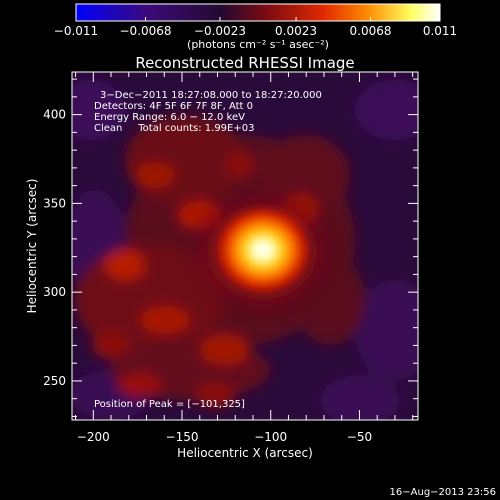 The image size is (500, 500). Describe the element at coordinates (371, 31) in the screenshot. I see `colorbar-tick-label: 0.0068` at that location.